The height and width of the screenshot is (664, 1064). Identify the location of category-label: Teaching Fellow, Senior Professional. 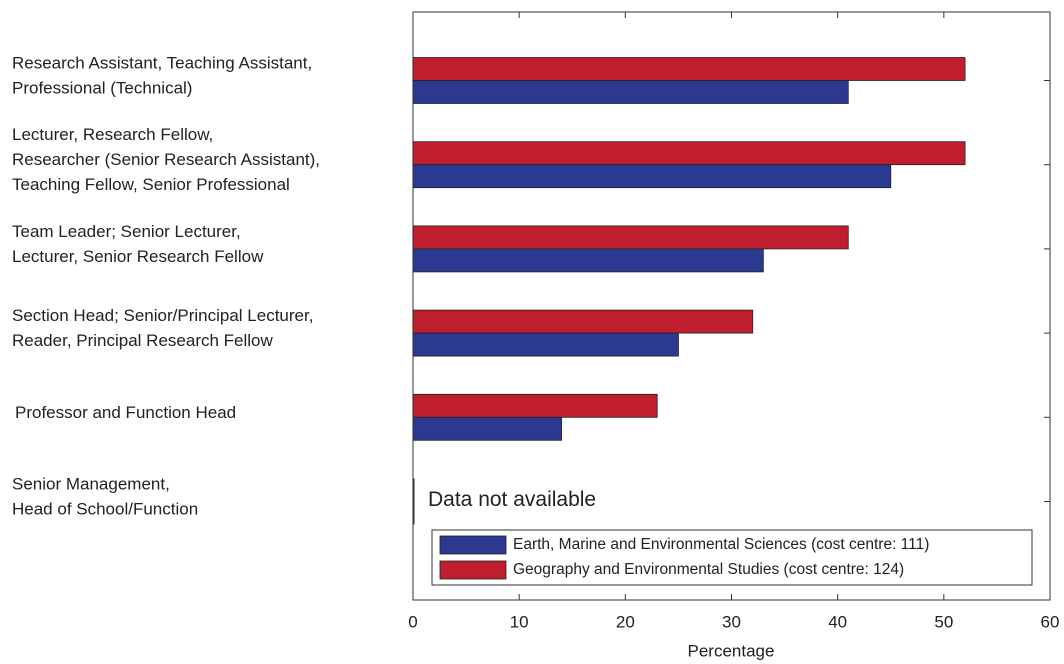
(151, 184).